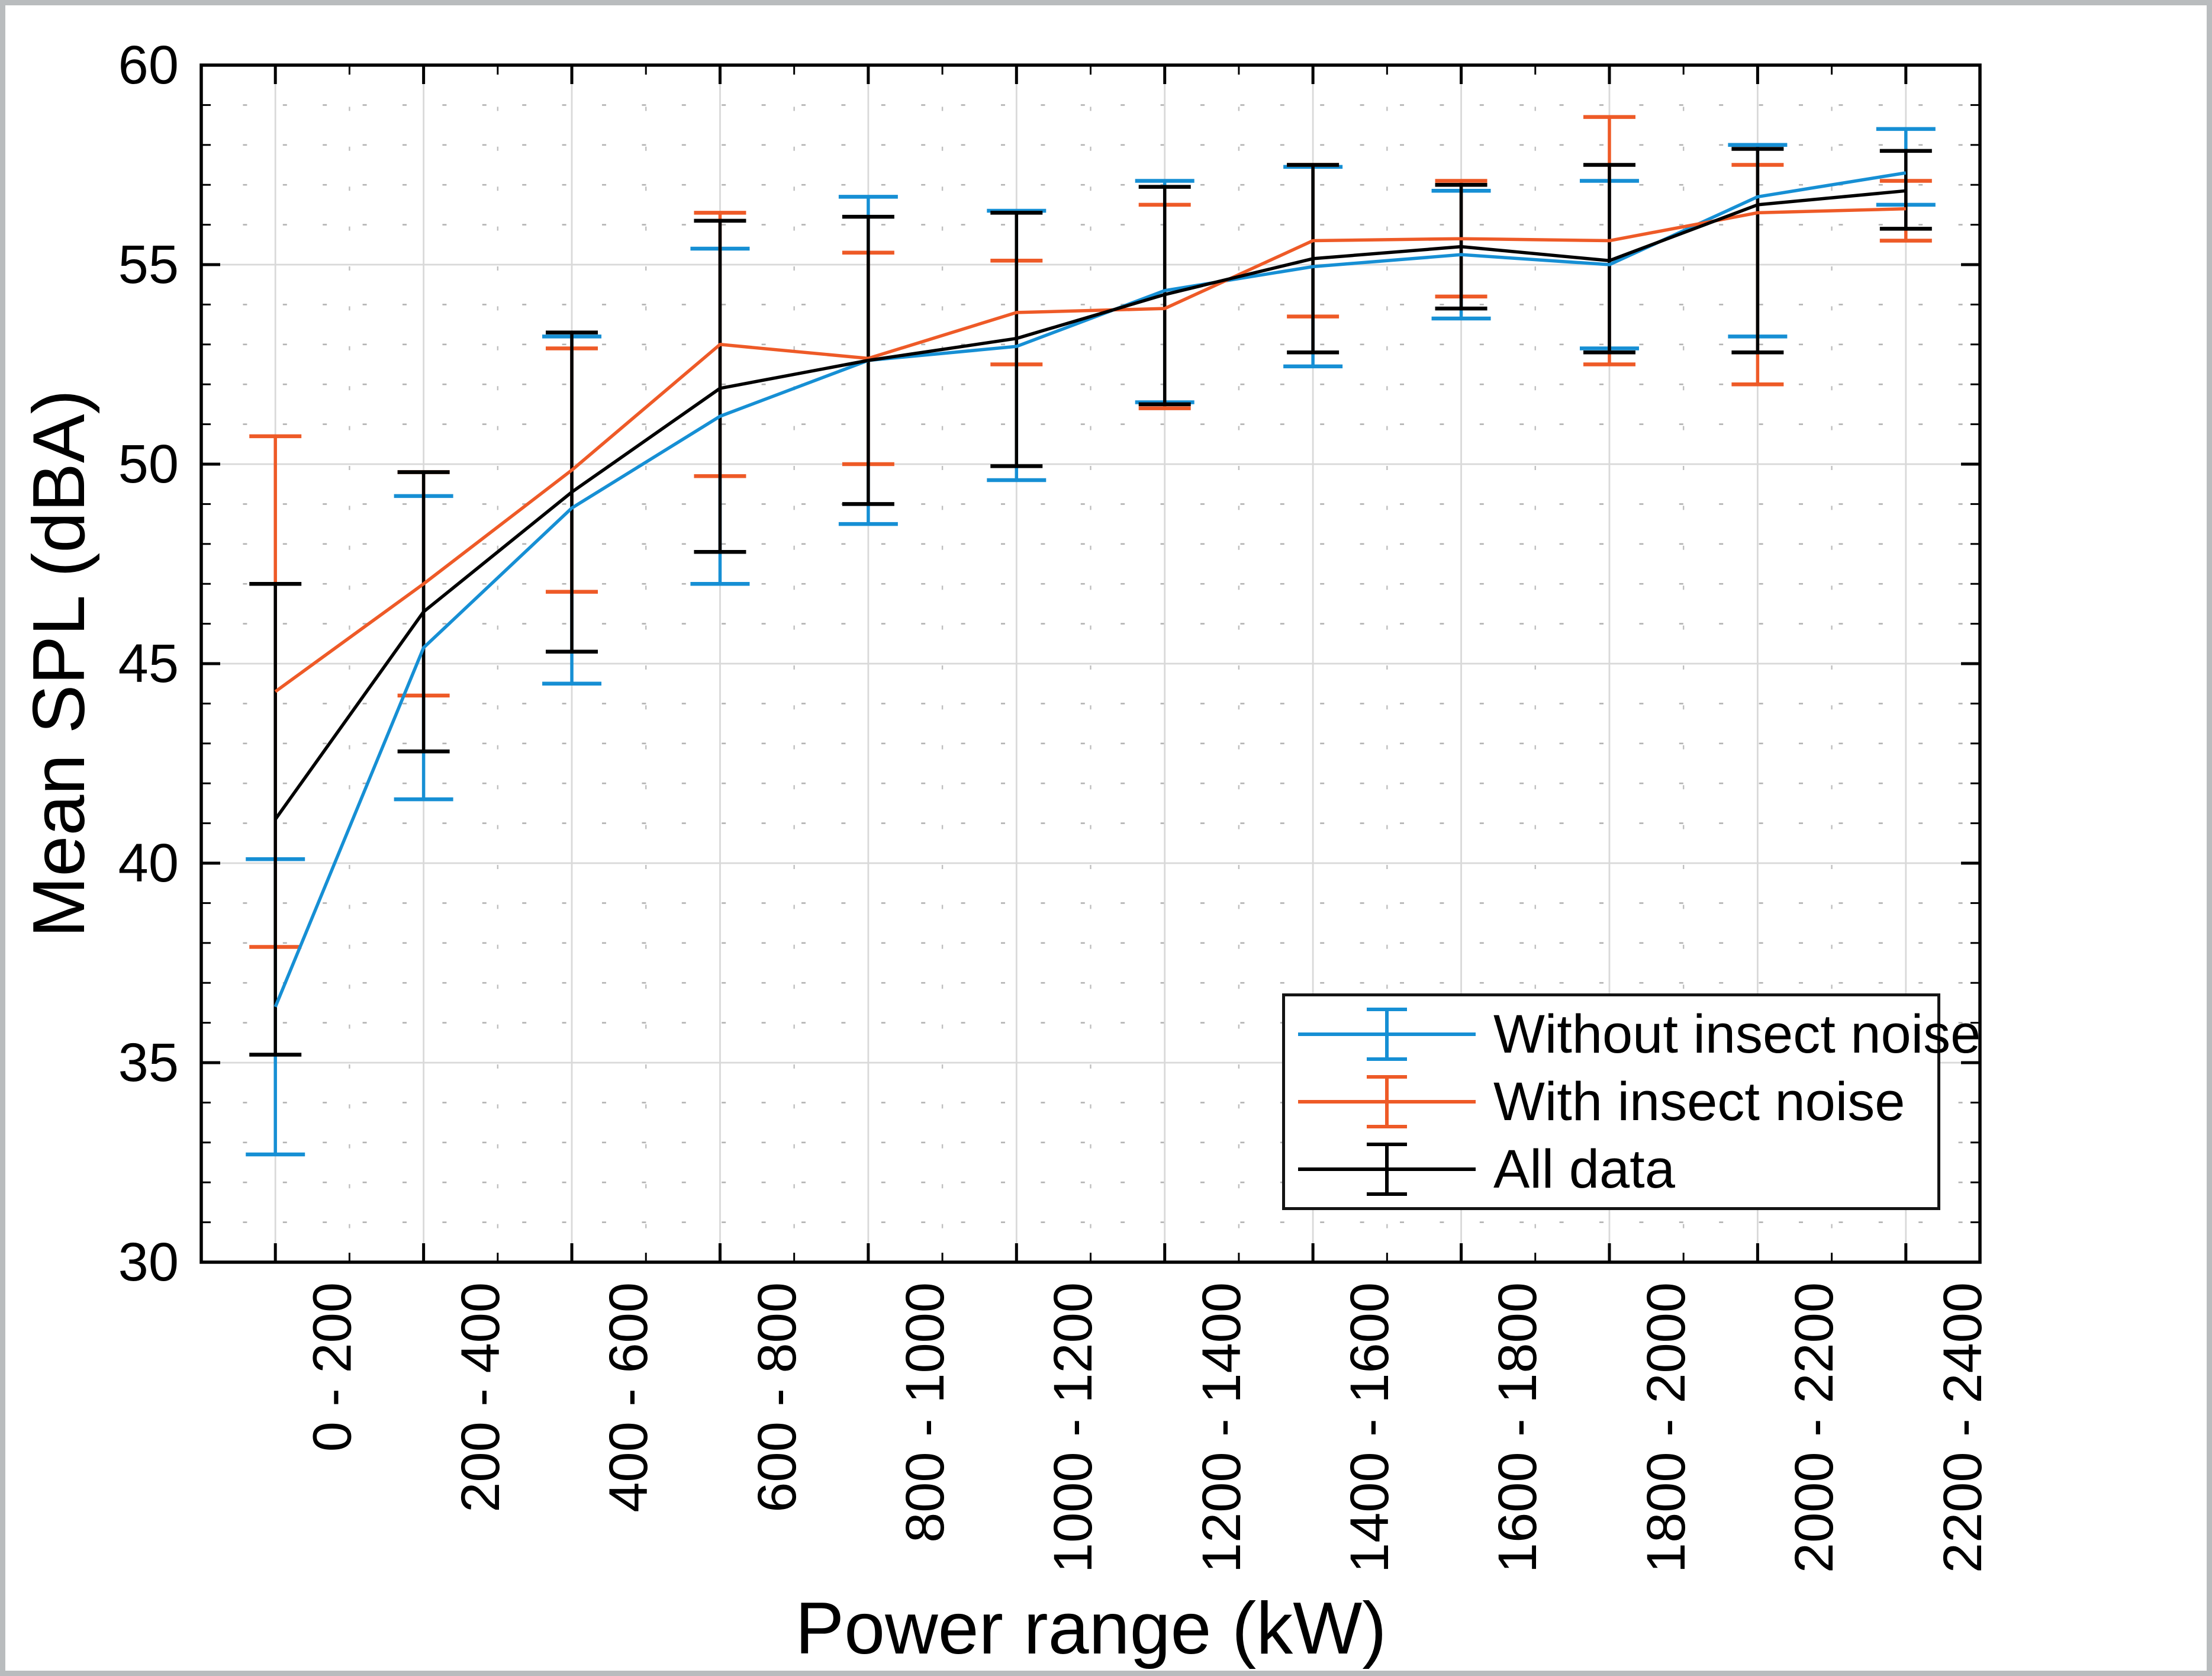 The height and width of the screenshot is (1676, 2212). I want to click on legend-label: All data, so click(1584, 1168).